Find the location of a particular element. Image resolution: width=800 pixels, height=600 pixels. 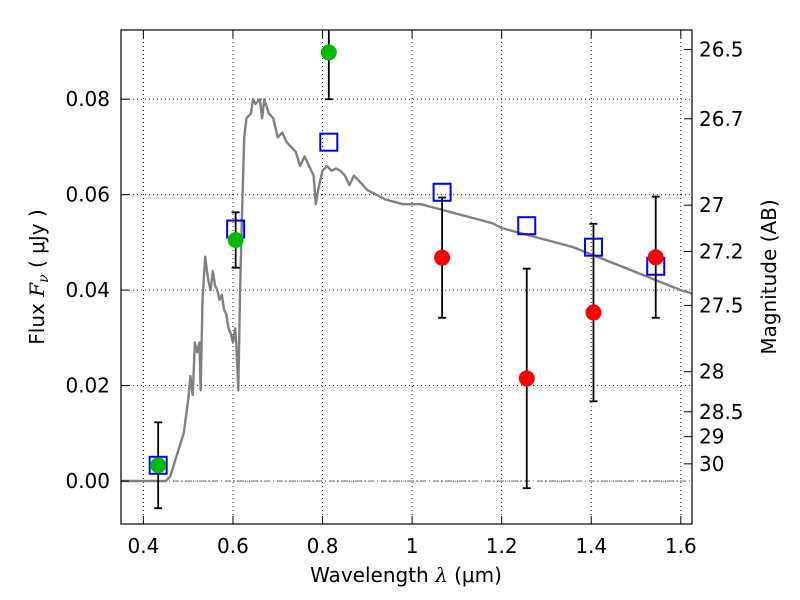

y2-axis-title: Magnitude (AB) is located at coordinates (769, 276).